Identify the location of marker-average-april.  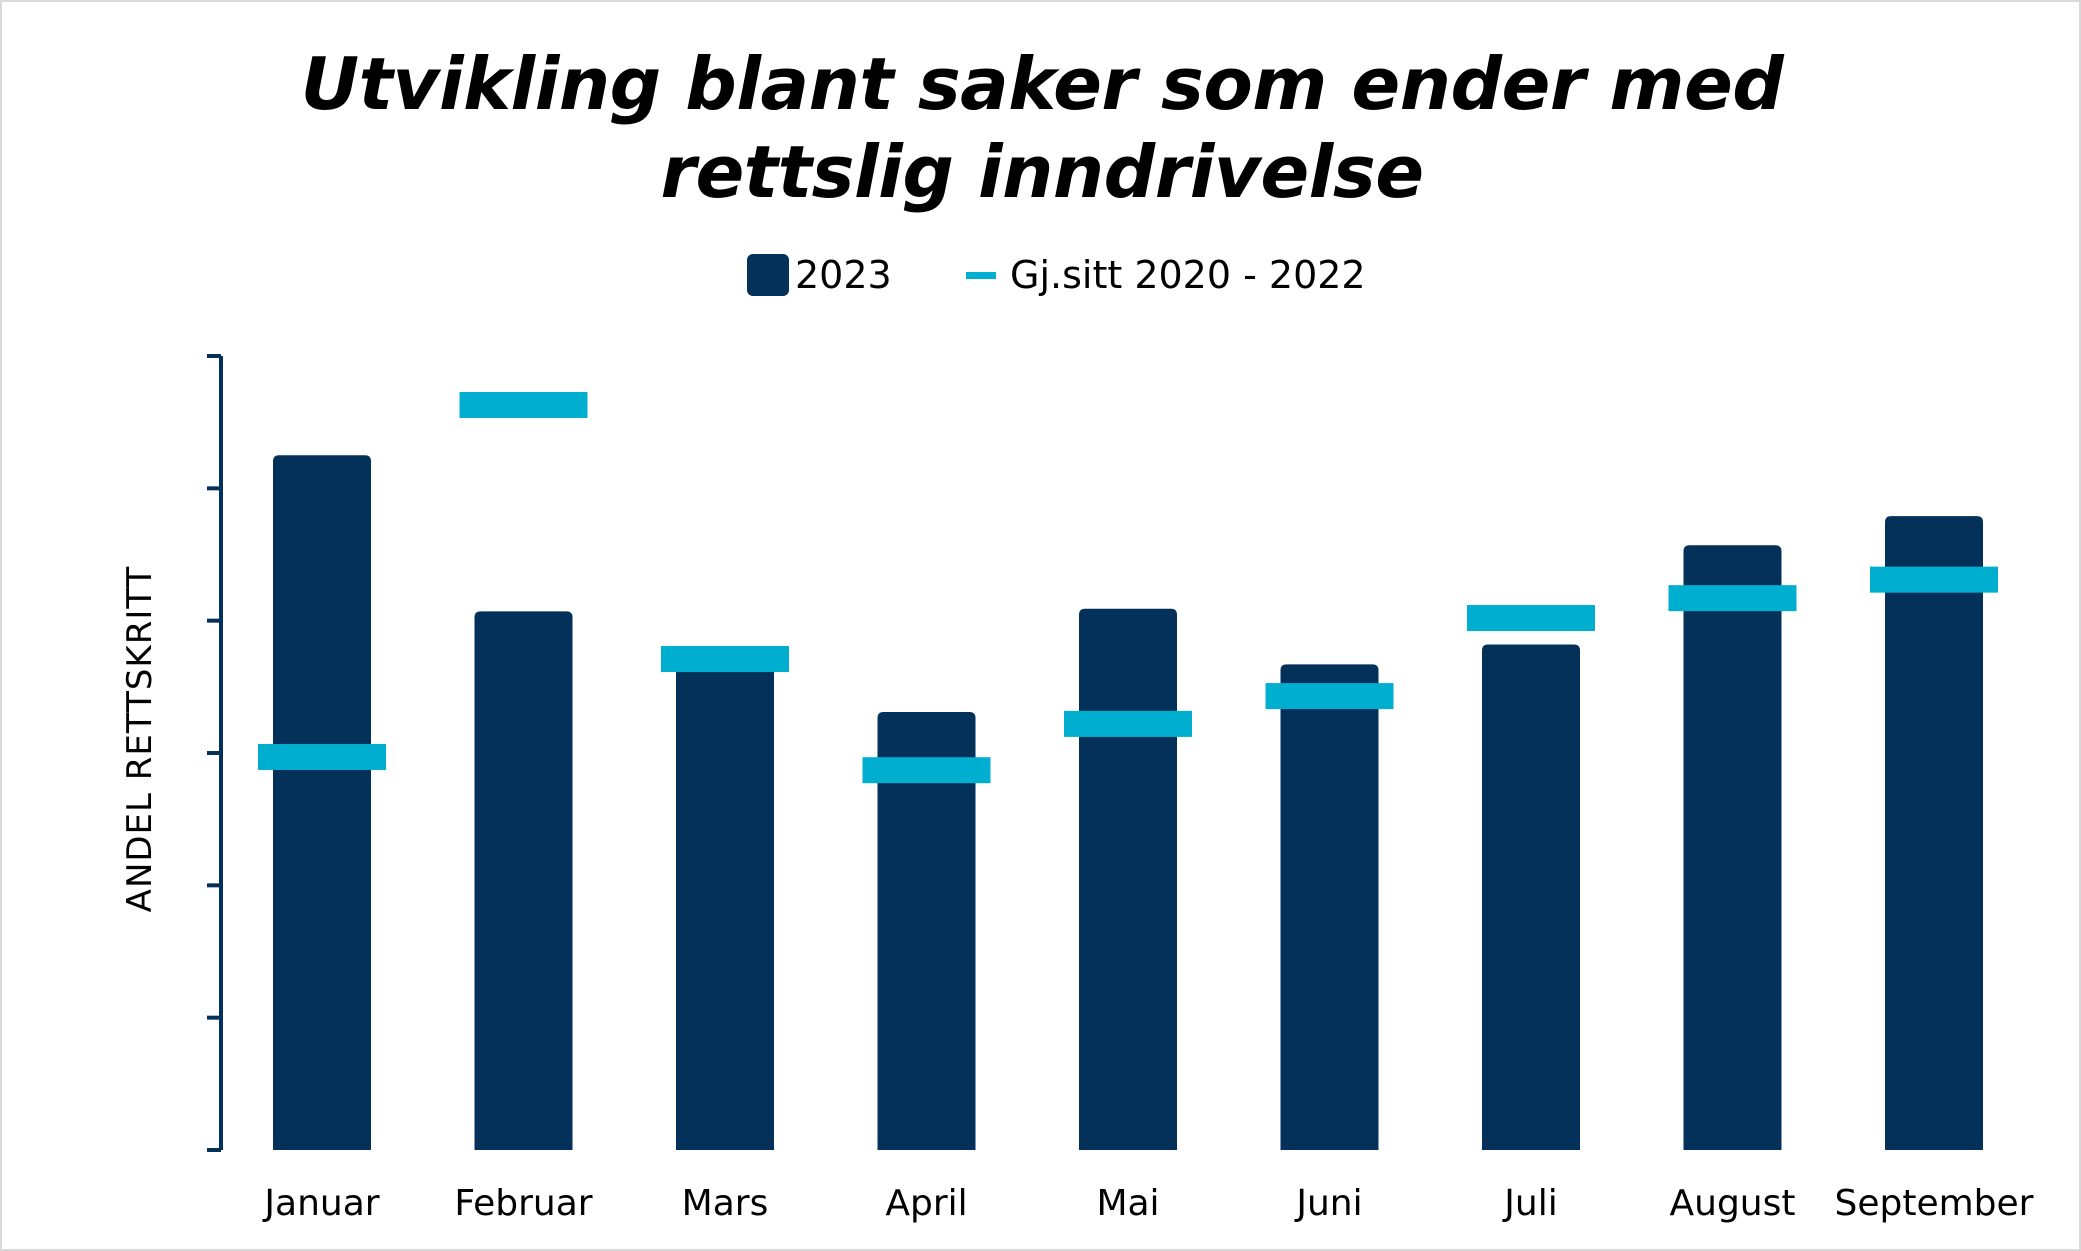
(926, 770).